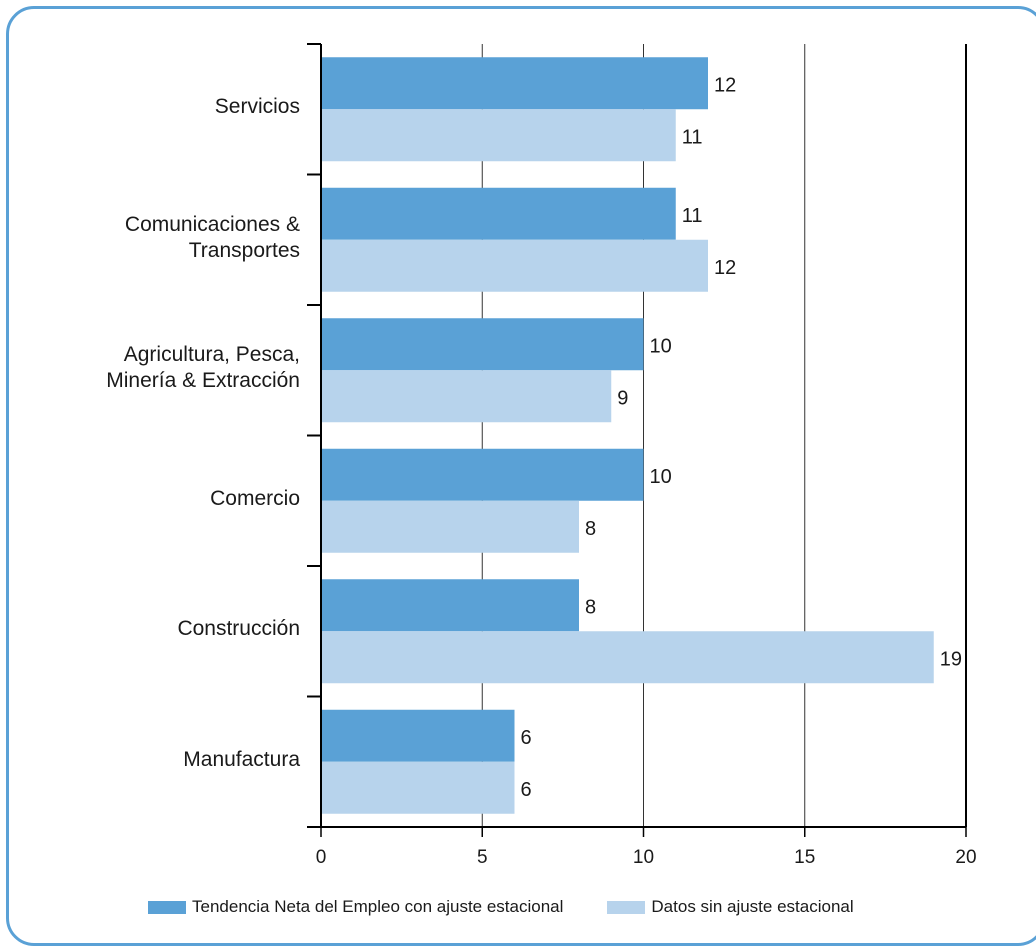 Image resolution: width=1036 pixels, height=946 pixels. Describe the element at coordinates (482, 857) in the screenshot. I see `x-tick-label: 5` at that location.